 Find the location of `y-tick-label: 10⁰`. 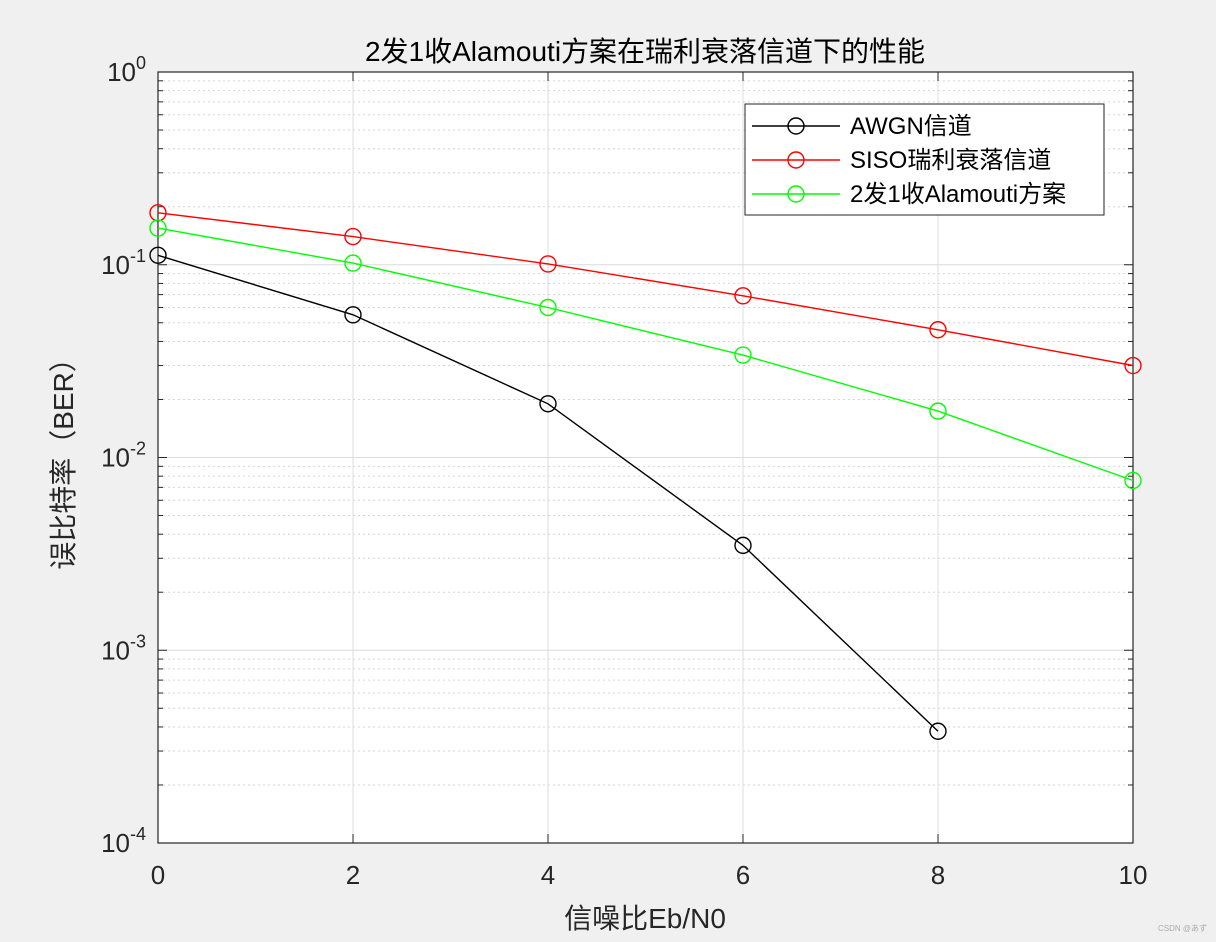

y-tick-label: 10⁰ is located at coordinates (126, 70).